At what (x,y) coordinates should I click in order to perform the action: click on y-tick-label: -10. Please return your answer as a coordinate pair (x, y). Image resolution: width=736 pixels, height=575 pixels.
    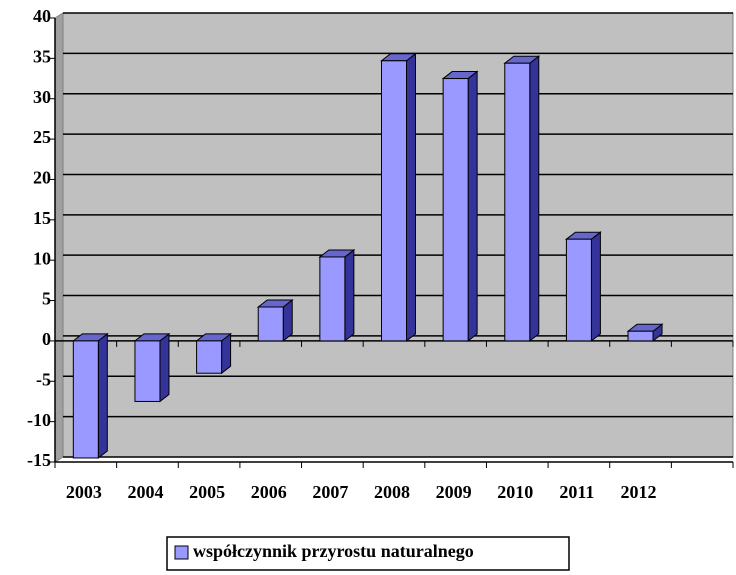
    Looking at the image, I should click on (39, 420).